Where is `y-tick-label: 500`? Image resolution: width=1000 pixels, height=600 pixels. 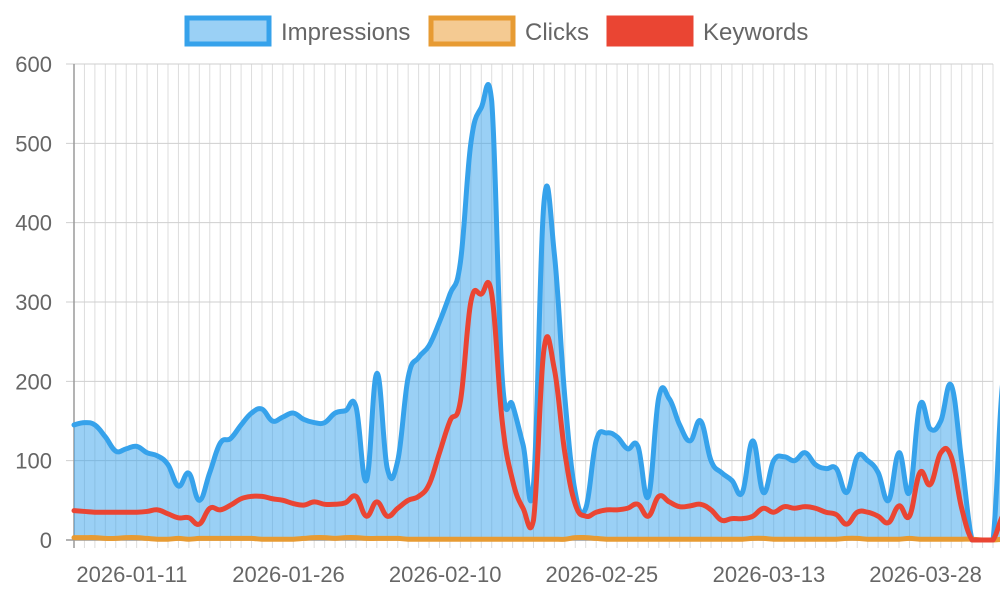
y-tick-label: 500 is located at coordinates (33, 143).